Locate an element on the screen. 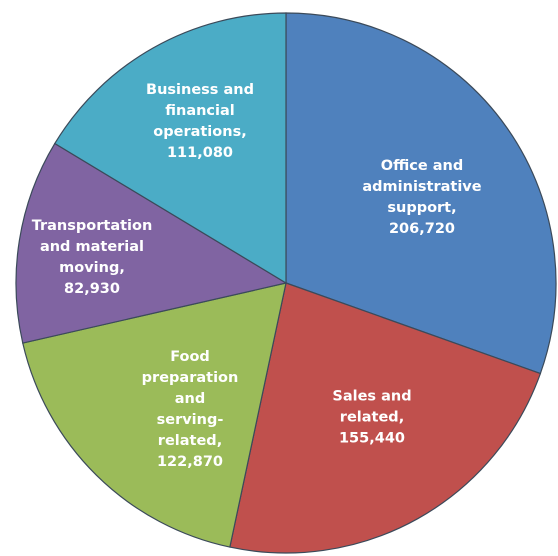 Image resolution: width=558 pixels, height=556 pixels. value-label: 82,930 is located at coordinates (92, 289).